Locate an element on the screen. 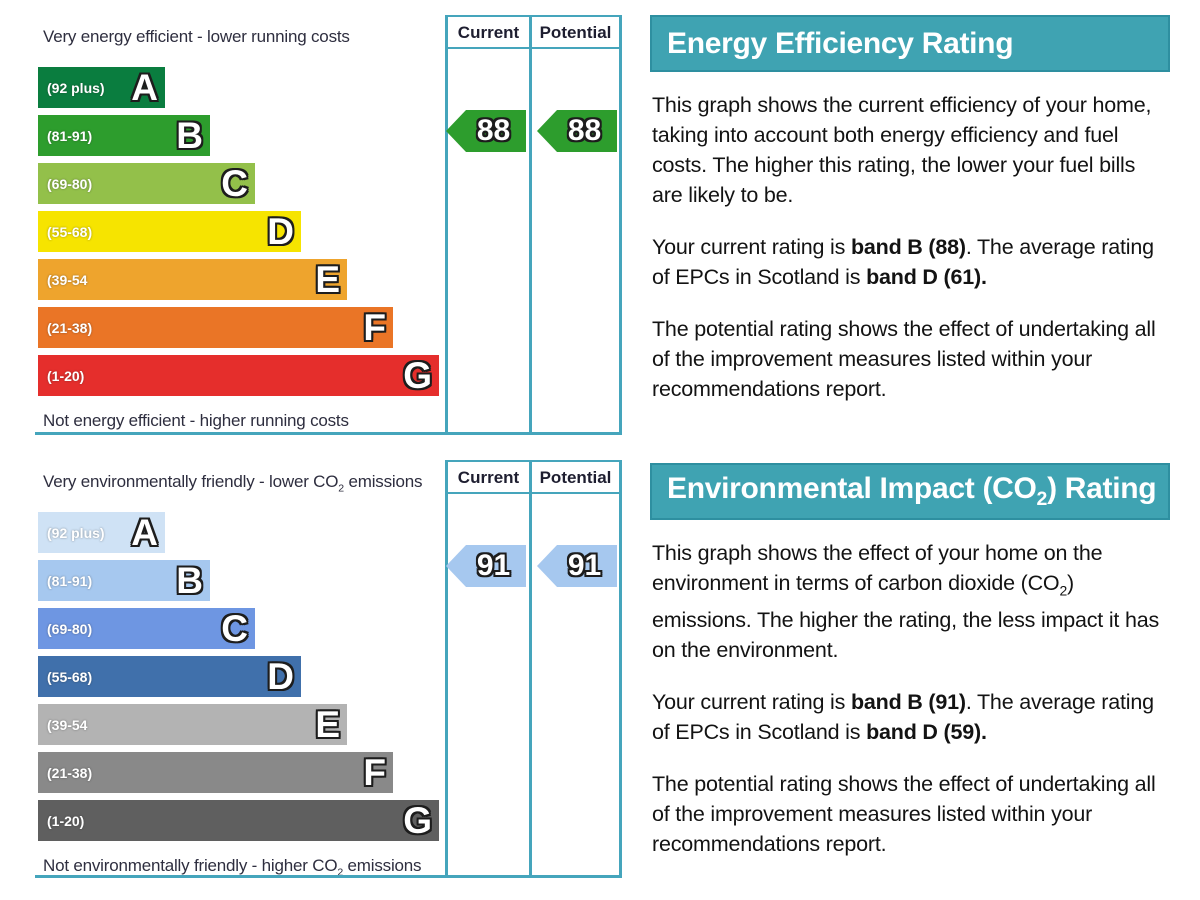  current-rating-value: 91 is located at coordinates (493, 565).